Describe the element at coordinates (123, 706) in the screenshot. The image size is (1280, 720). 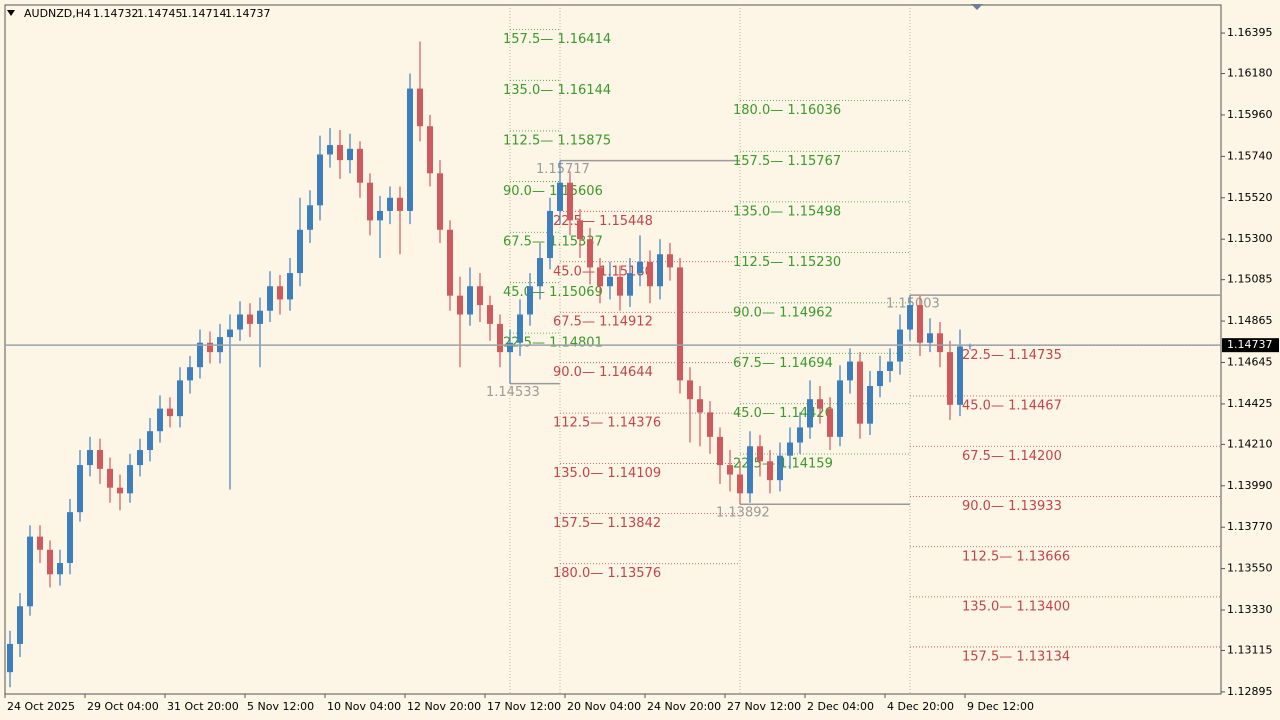
I see `x-tick-label: 29 Oct 04:00` at that location.